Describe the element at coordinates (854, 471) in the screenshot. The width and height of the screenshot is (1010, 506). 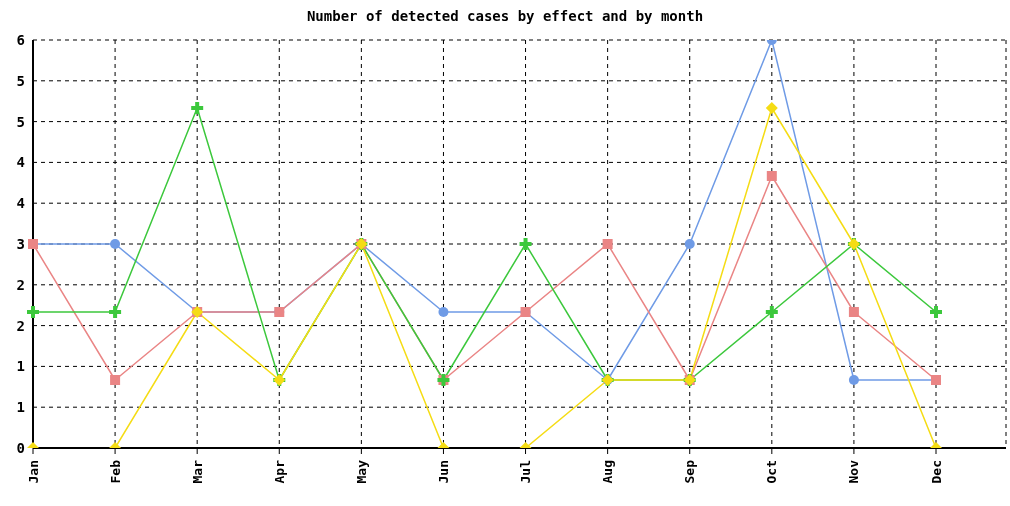
I see `x-tick-label: Nov` at that location.